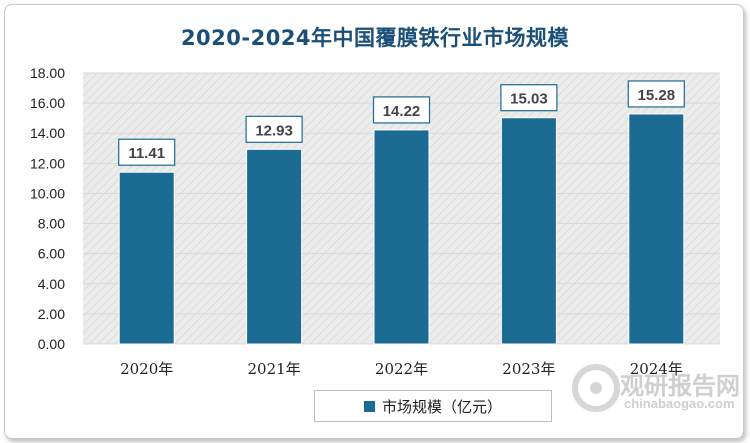  Describe the element at coordinates (656, 369) in the screenshot. I see `x-tick-label: 2024年` at that location.